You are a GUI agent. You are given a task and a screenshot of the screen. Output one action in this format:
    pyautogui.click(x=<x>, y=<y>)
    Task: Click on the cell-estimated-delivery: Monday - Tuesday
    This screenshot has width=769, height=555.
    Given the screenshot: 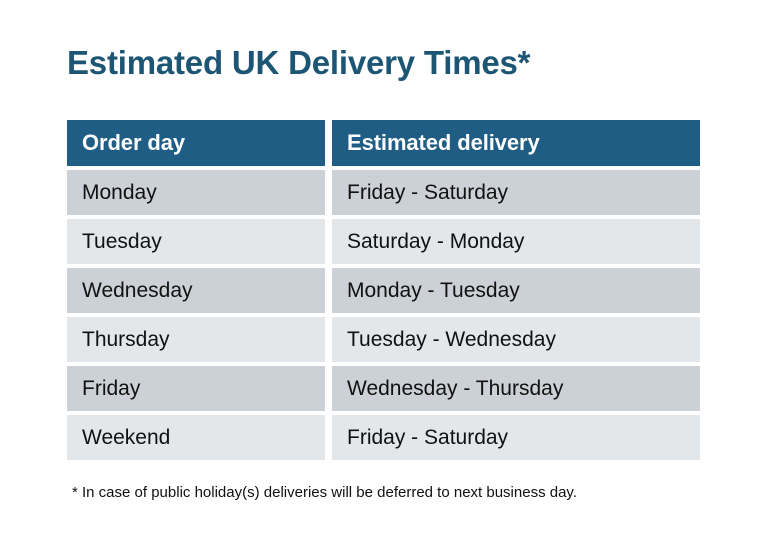 What is the action you would take?
    pyautogui.click(x=516, y=290)
    